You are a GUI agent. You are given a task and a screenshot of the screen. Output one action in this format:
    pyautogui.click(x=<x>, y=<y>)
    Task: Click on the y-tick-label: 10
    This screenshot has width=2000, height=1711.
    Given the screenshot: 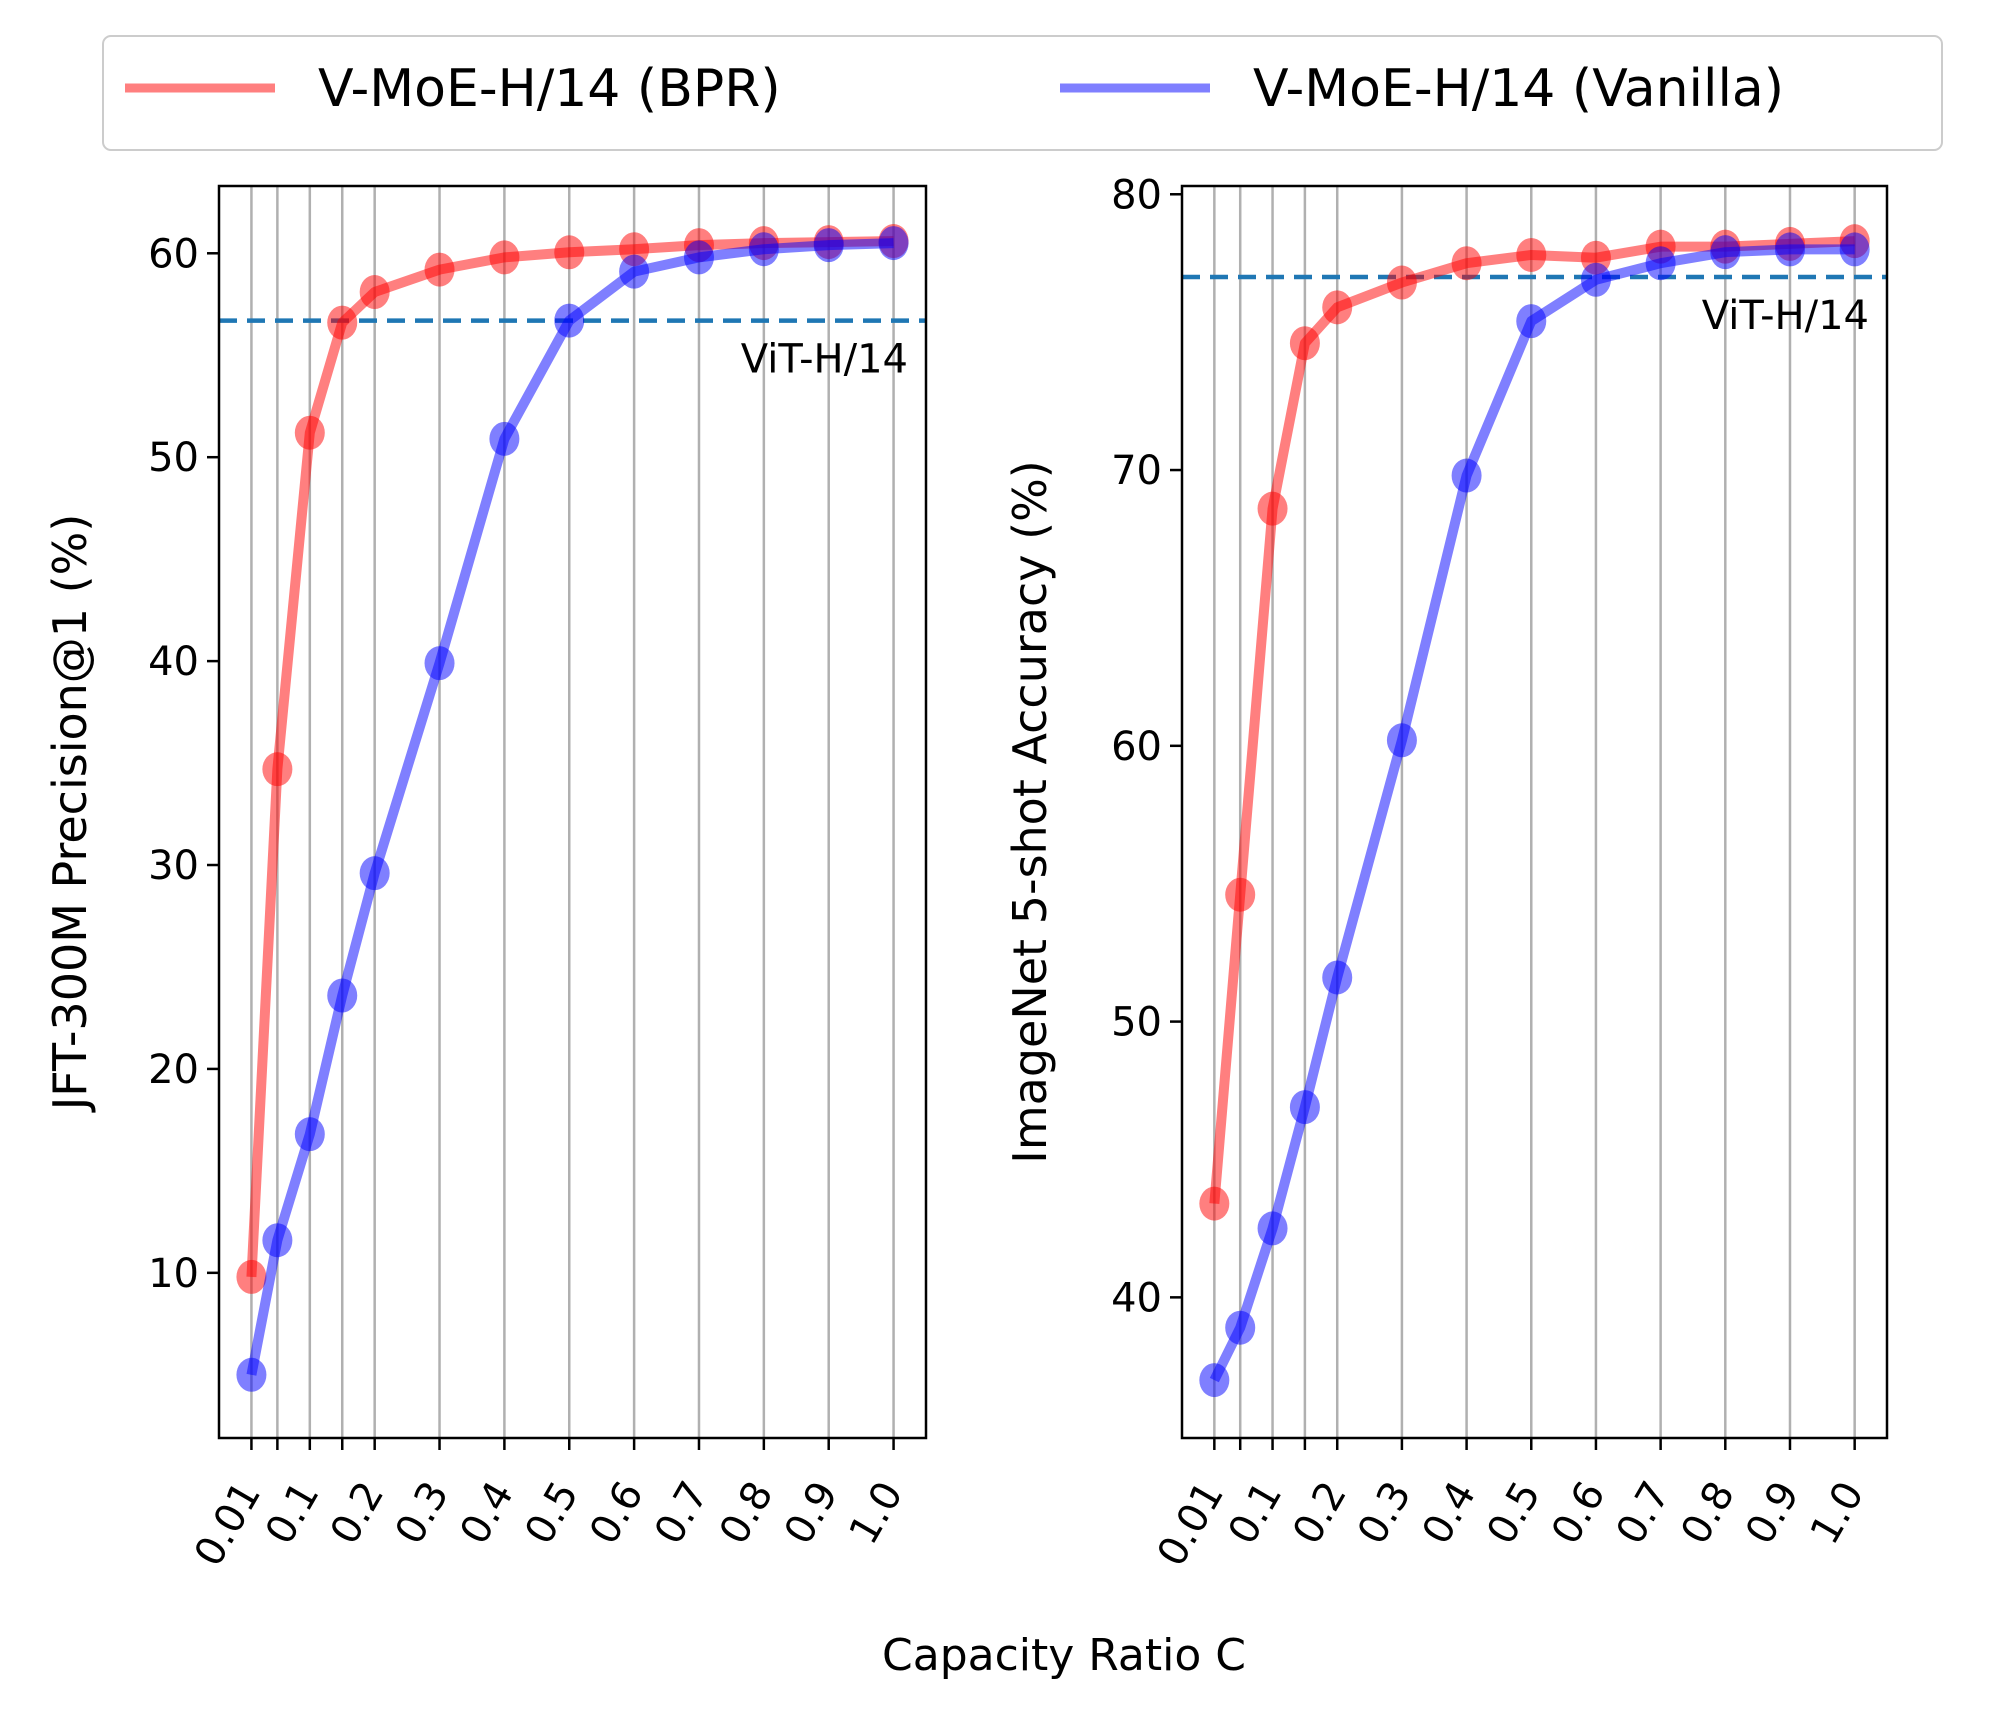 What is the action you would take?
    pyautogui.click(x=173, y=1274)
    